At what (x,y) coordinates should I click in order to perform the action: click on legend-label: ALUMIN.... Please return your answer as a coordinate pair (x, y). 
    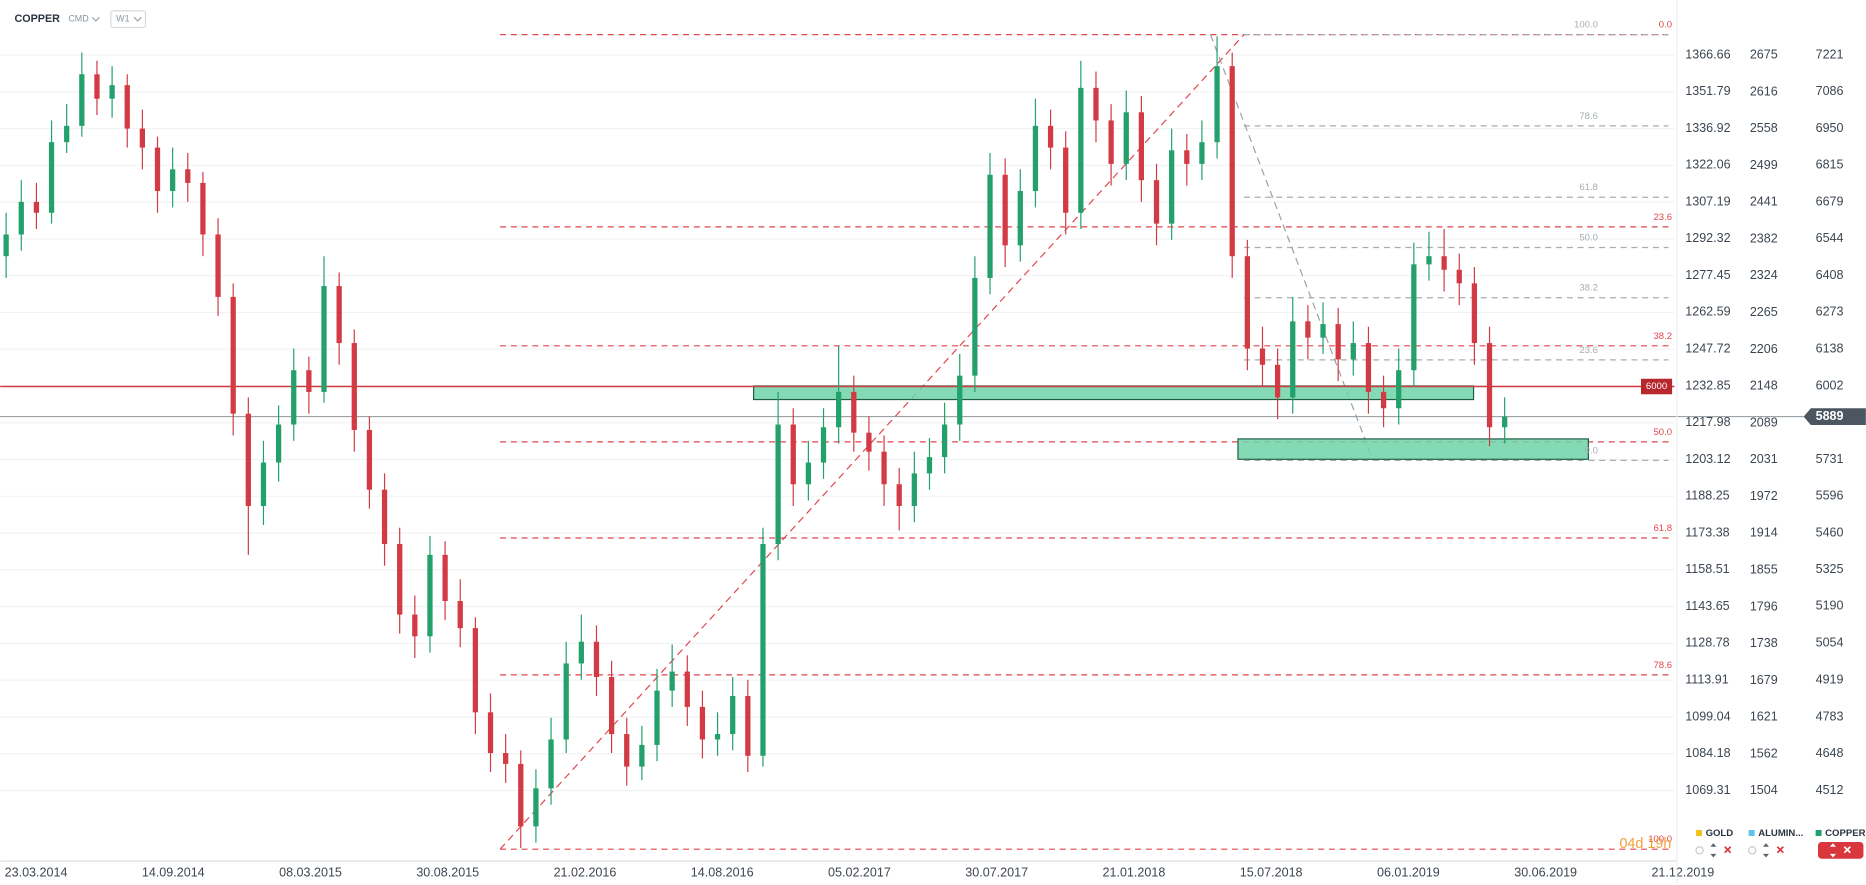
    Looking at the image, I should click on (1780, 833).